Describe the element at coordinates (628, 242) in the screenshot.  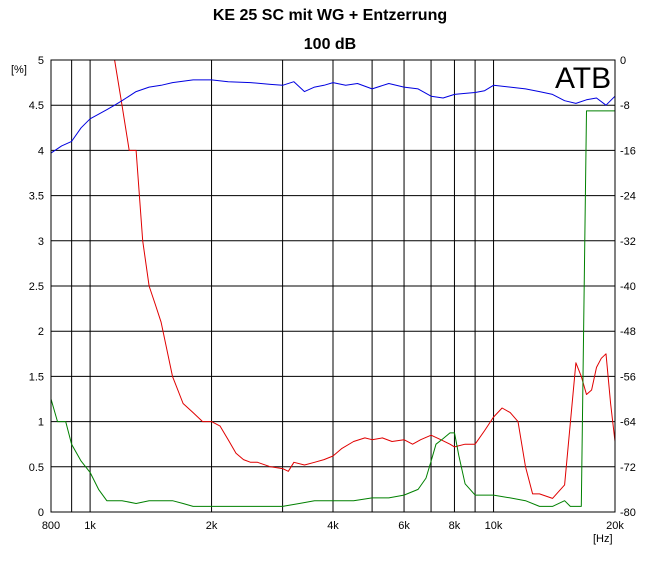
I see `y-right-tick-label: -32` at that location.